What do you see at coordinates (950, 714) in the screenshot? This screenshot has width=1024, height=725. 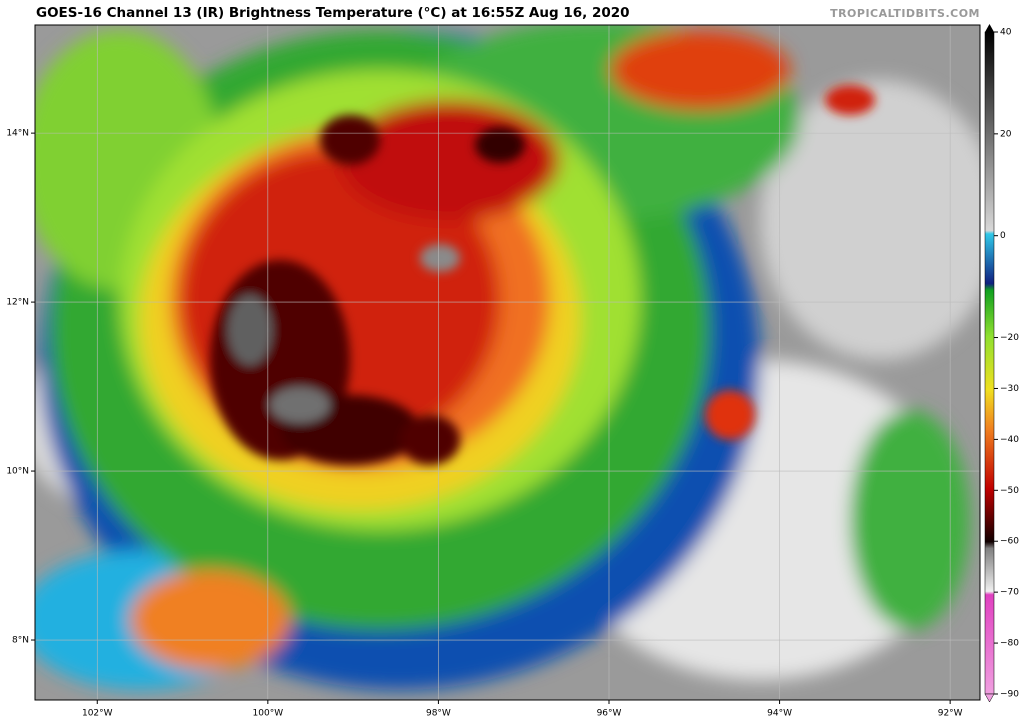 I see `lon-label: 92°W` at bounding box center [950, 714].